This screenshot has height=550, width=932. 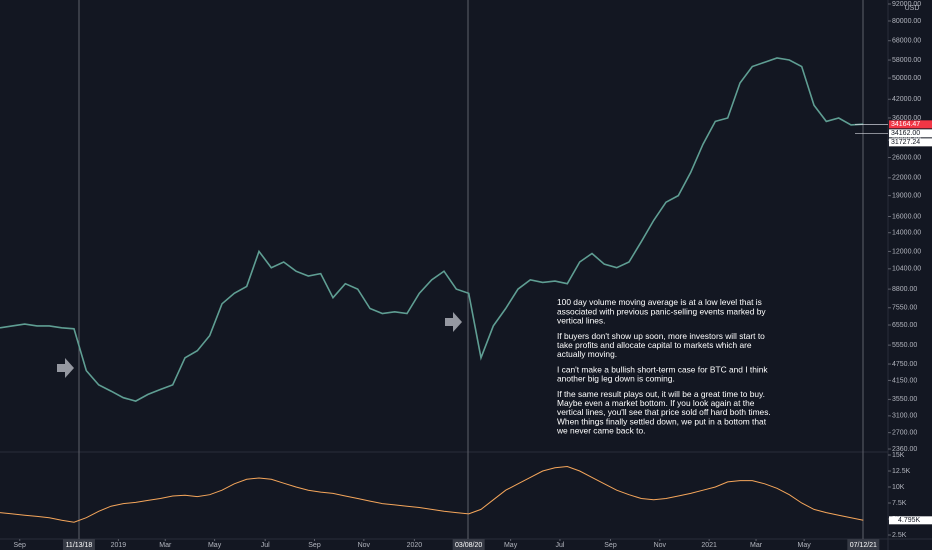 I want to click on annotation-line: vertical lines., so click(x=581, y=321).